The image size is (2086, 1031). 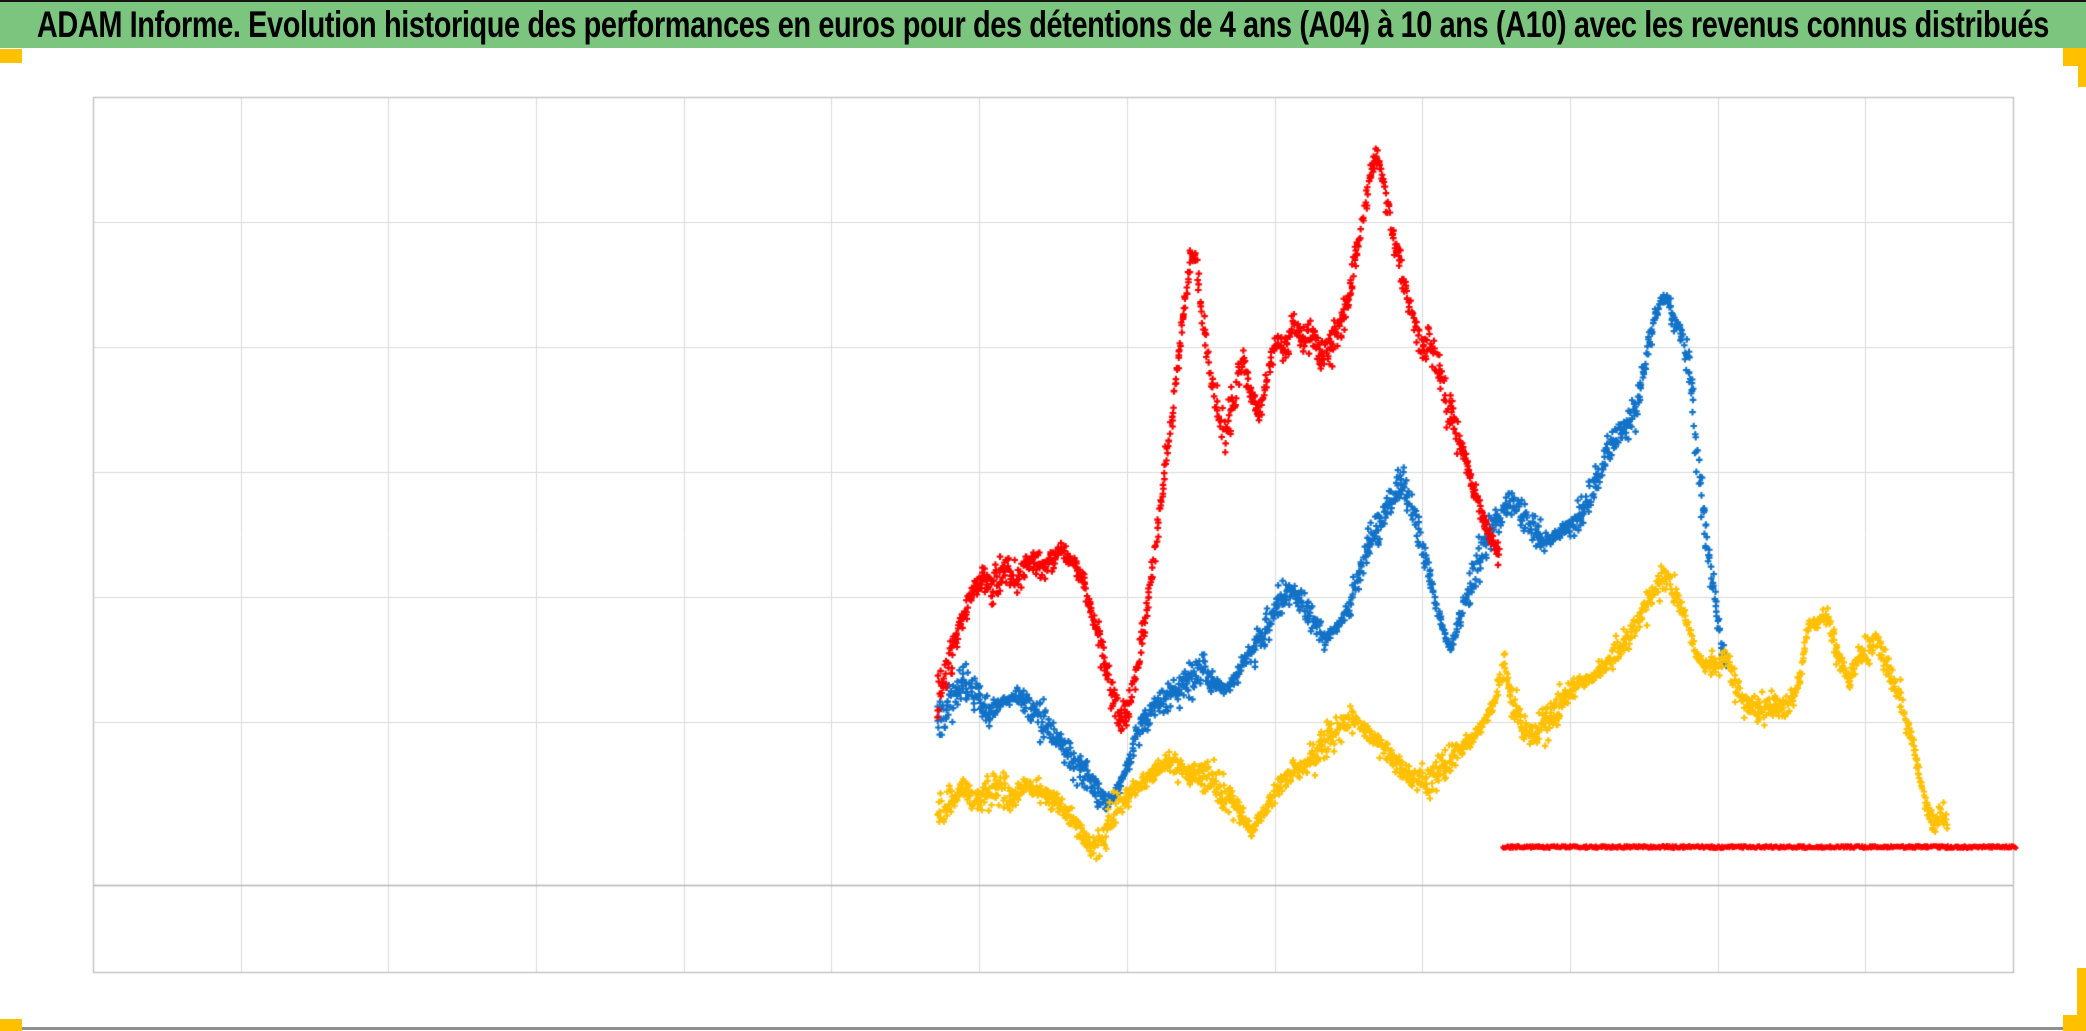 I want to click on print-area-corner-bottom-left-mark, so click(x=11, y=1025).